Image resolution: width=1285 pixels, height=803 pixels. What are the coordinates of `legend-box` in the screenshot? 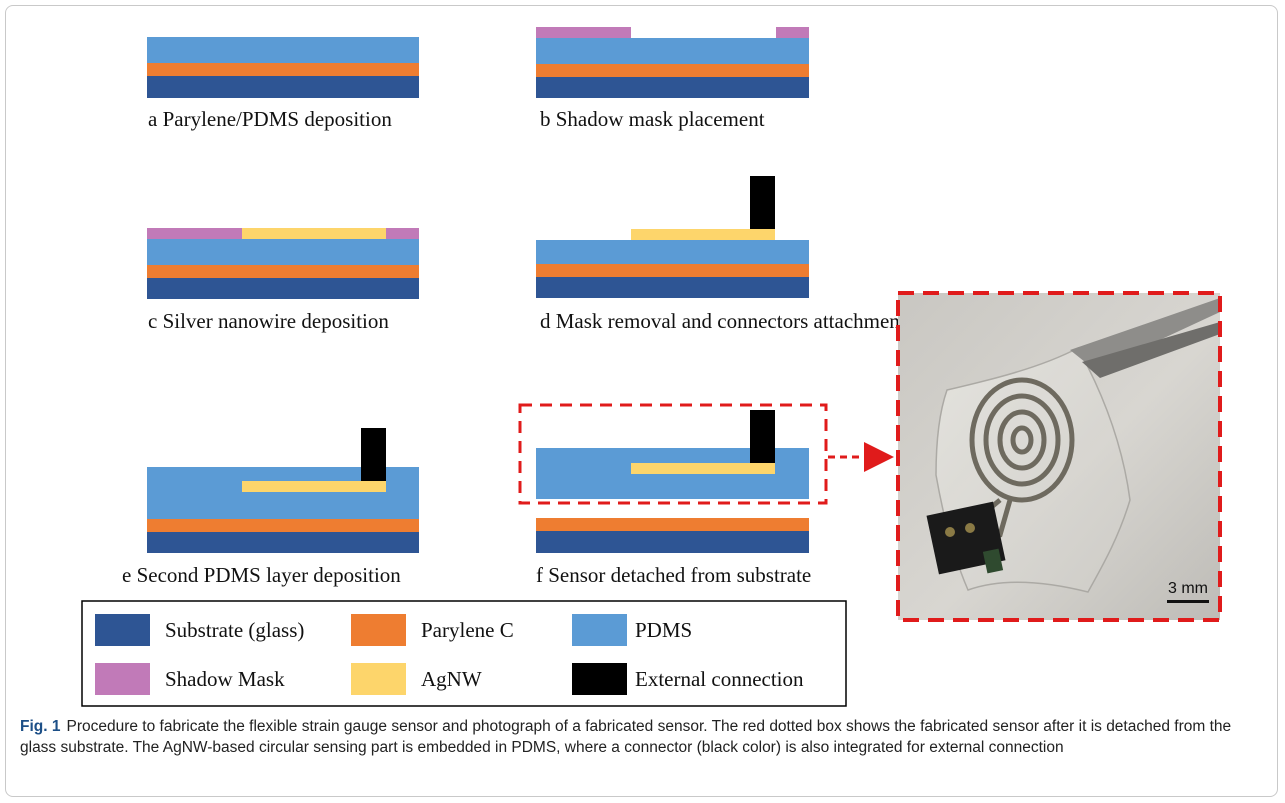 It's located at (464, 653).